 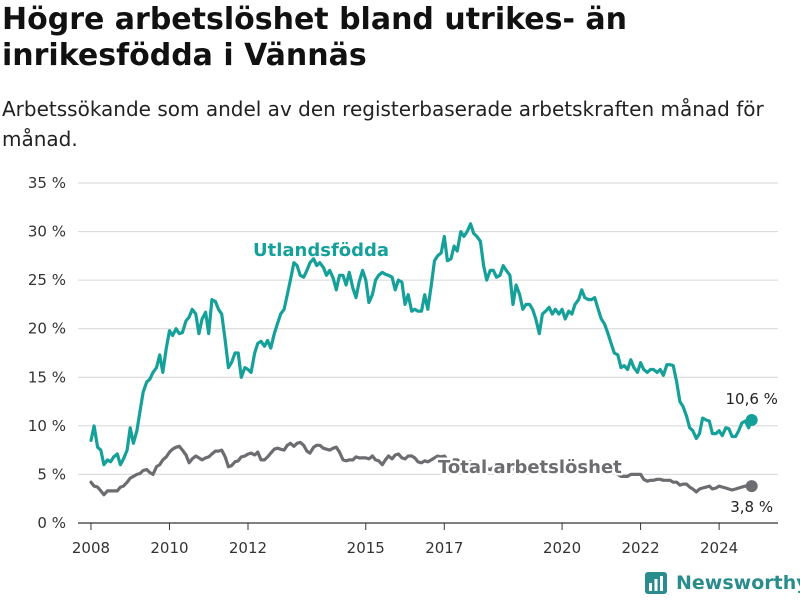 I want to click on x-tick-label: 2010, so click(x=169, y=548).